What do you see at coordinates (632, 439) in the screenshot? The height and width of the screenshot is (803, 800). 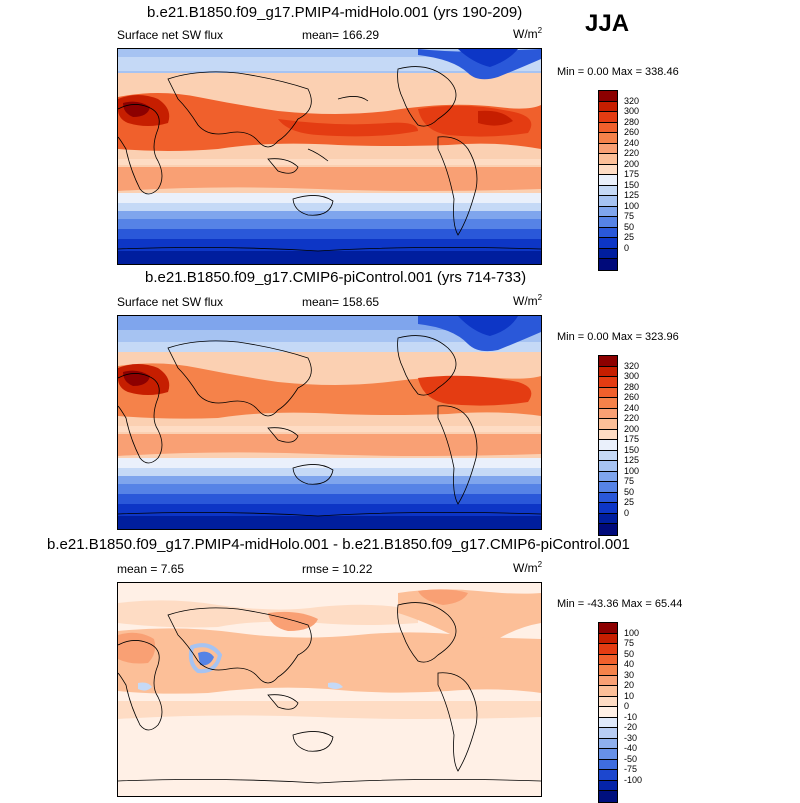 I see `colorbar-tick-label: 175` at bounding box center [632, 439].